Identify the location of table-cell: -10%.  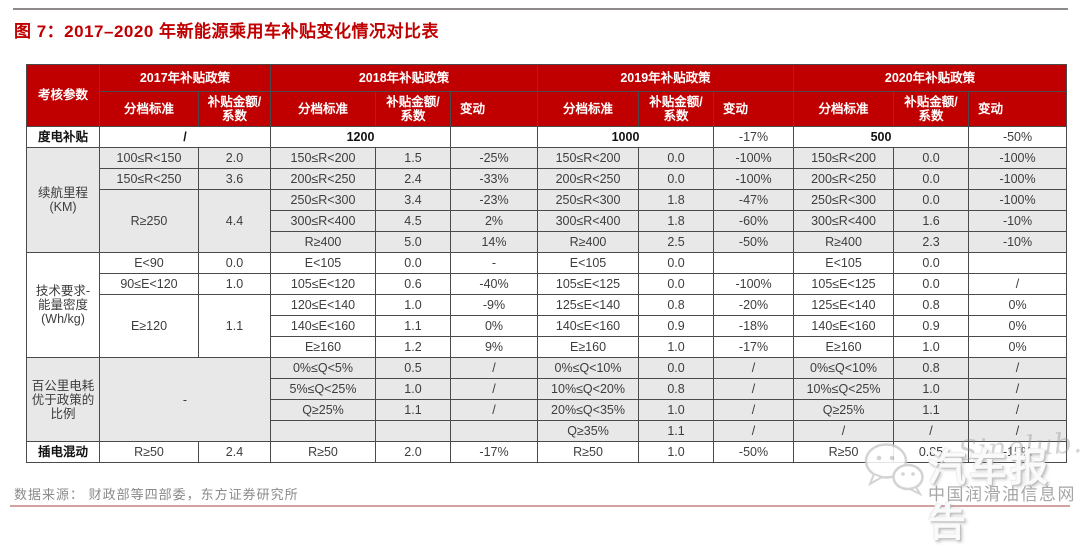
(1018, 242).